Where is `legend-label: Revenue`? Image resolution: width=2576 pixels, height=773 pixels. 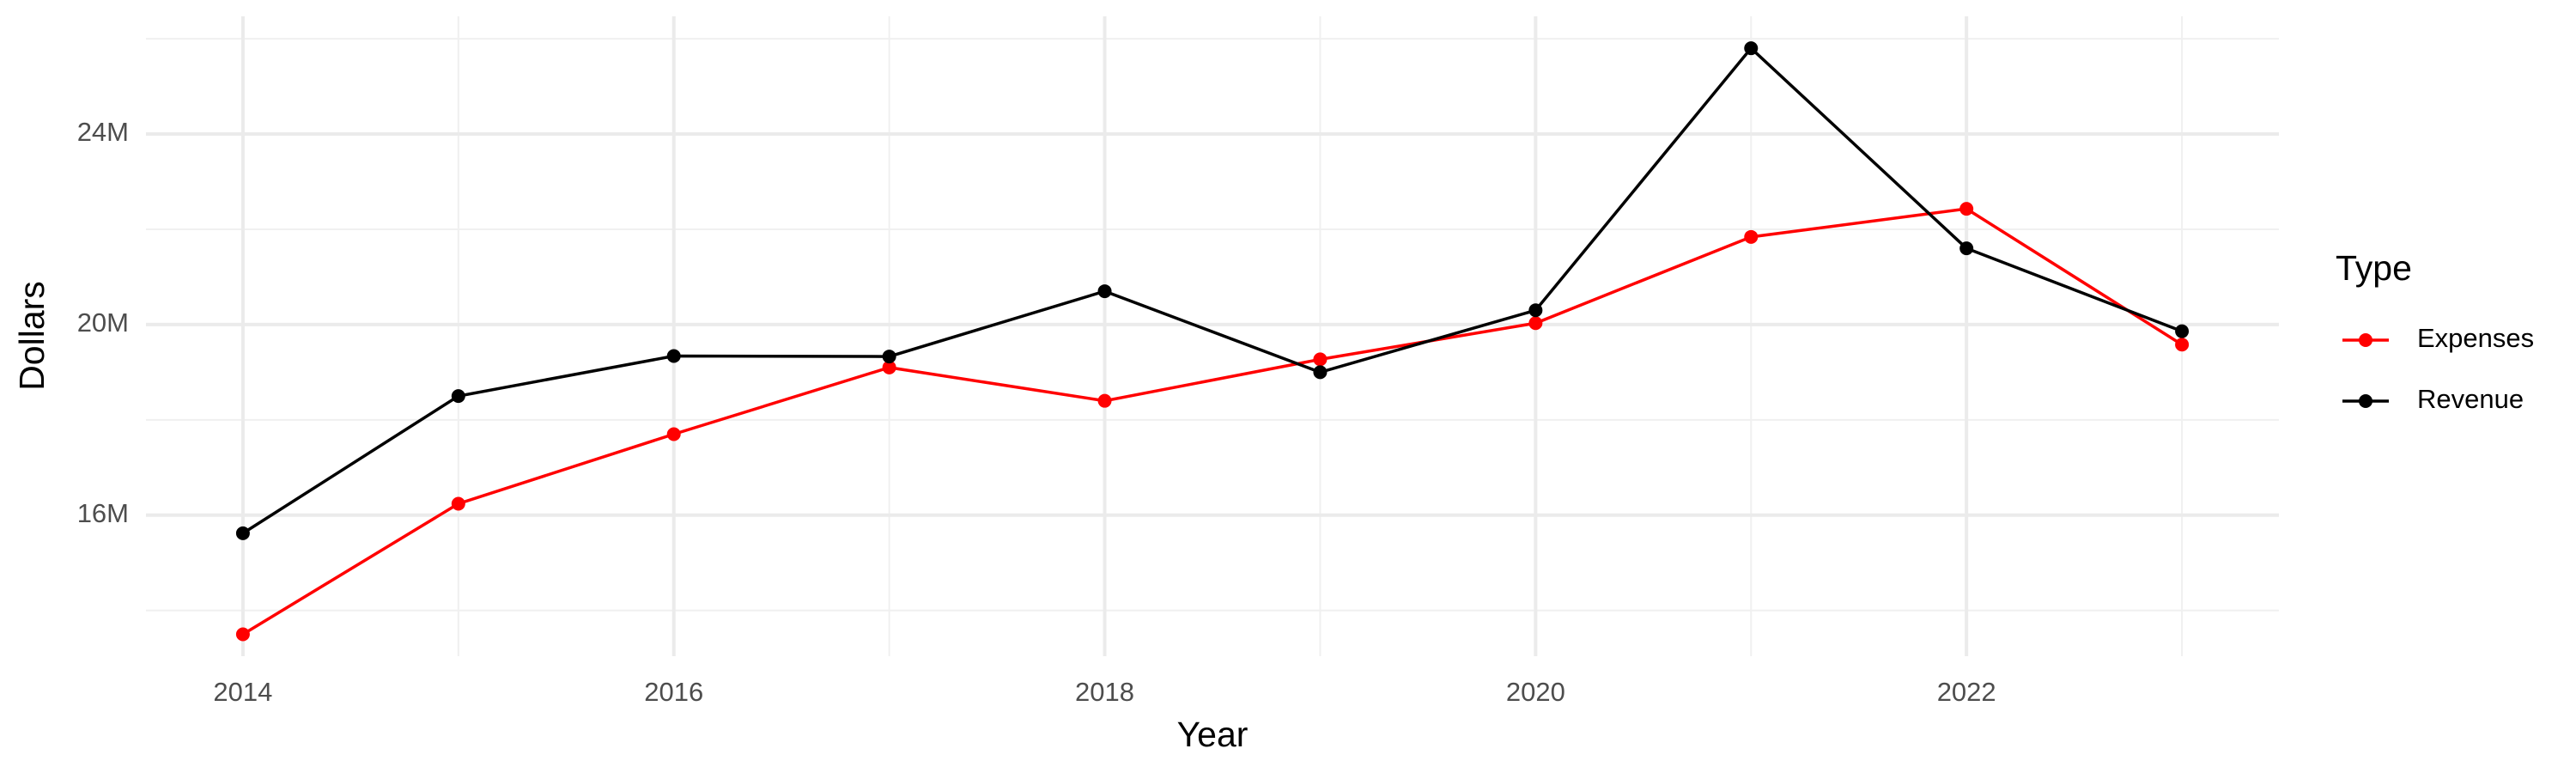 legend-label: Revenue is located at coordinates (2470, 399).